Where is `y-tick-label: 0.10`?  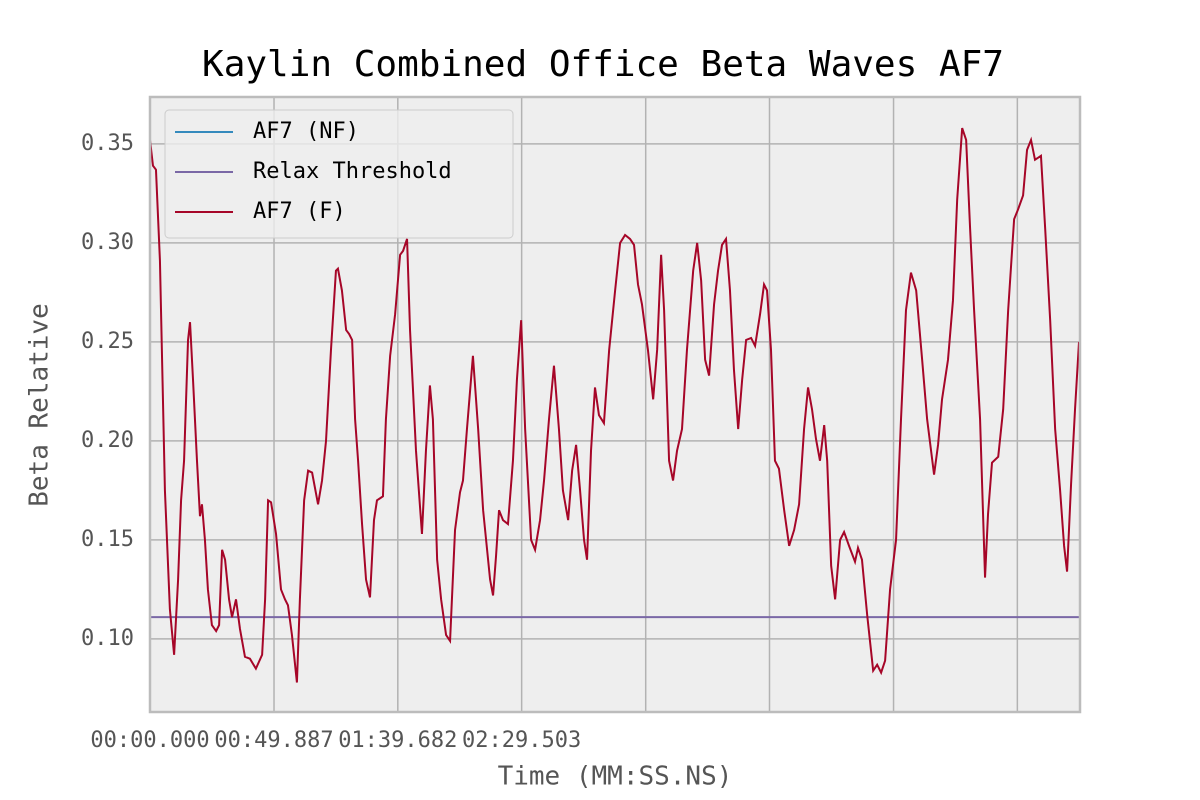
y-tick-label: 0.10 is located at coordinates (107, 638).